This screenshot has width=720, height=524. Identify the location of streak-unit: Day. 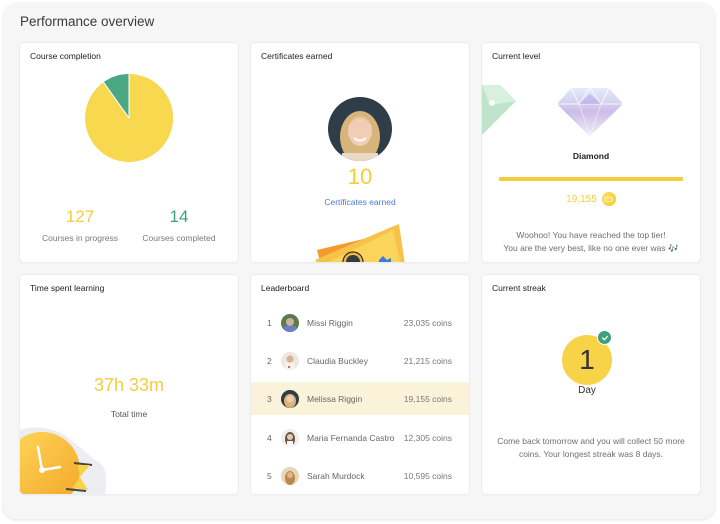
(587, 390).